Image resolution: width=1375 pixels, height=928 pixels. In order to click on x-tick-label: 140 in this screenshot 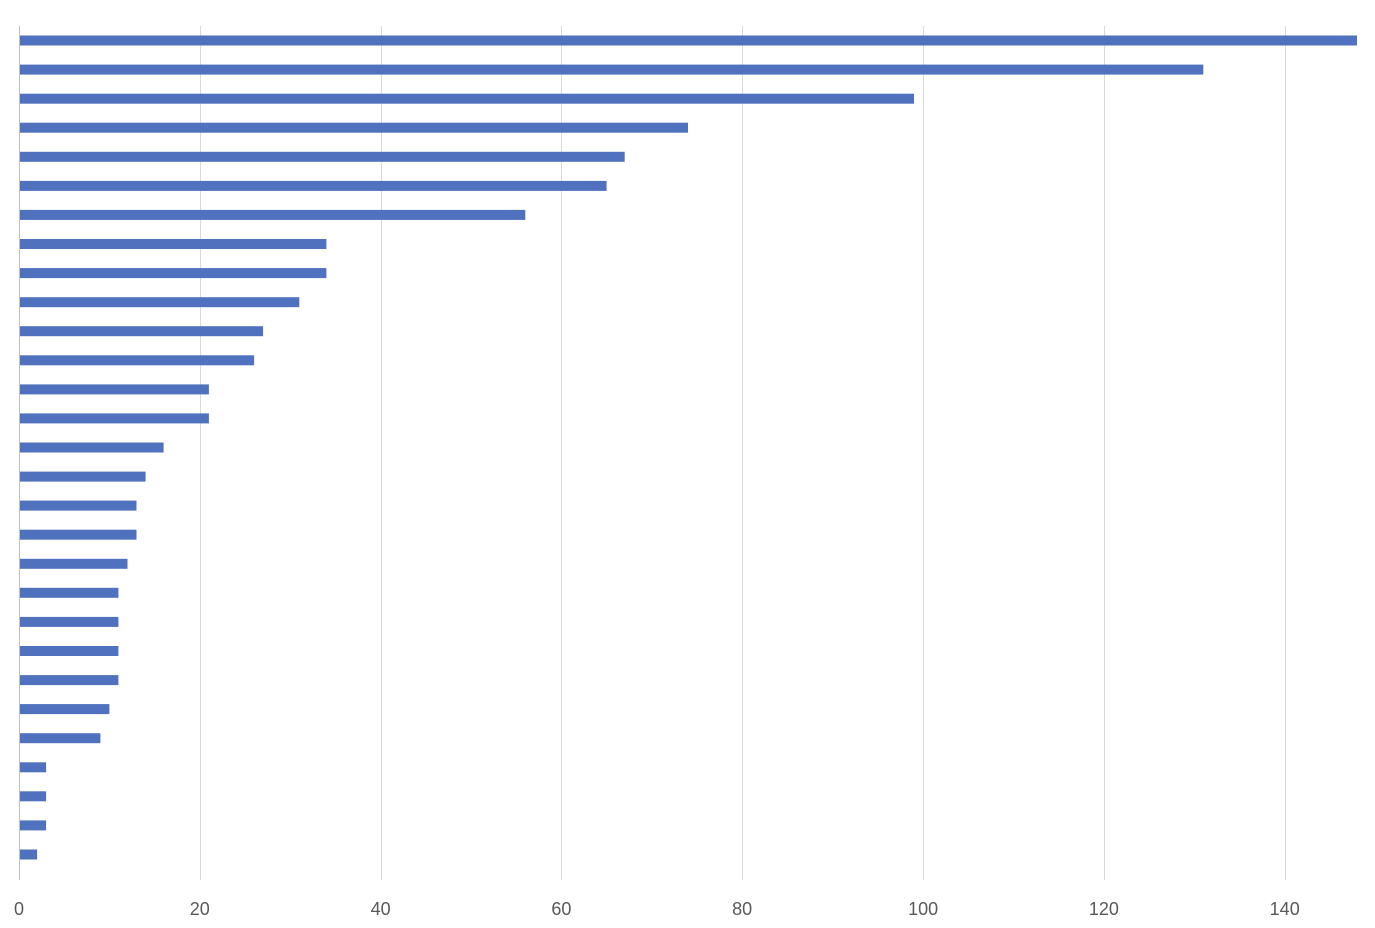, I will do `click(1285, 909)`.